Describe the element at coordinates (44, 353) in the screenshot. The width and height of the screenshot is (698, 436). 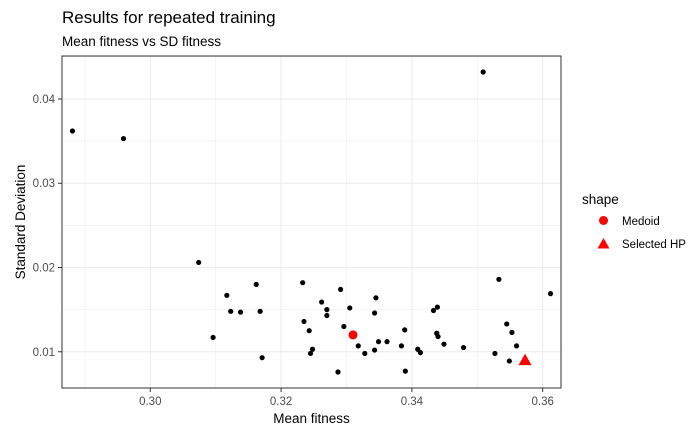
I see `y-tick-label: 0.01` at that location.